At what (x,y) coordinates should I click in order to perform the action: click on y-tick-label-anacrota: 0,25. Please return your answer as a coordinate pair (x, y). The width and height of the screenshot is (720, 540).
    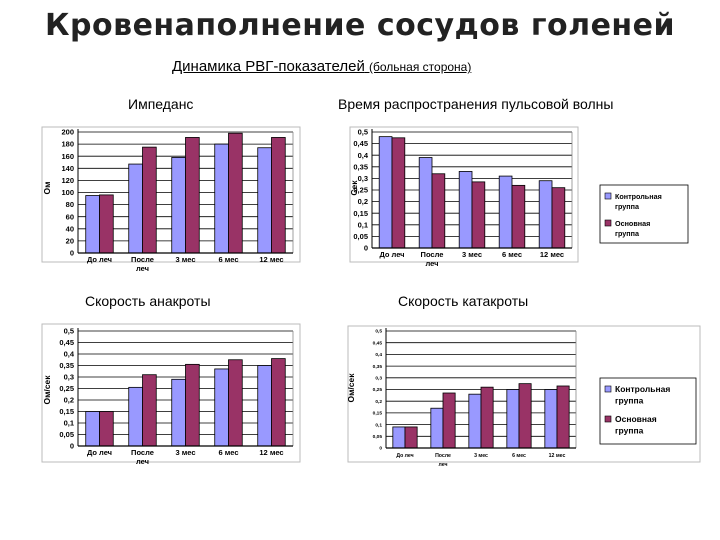
    Looking at the image, I should click on (66, 388).